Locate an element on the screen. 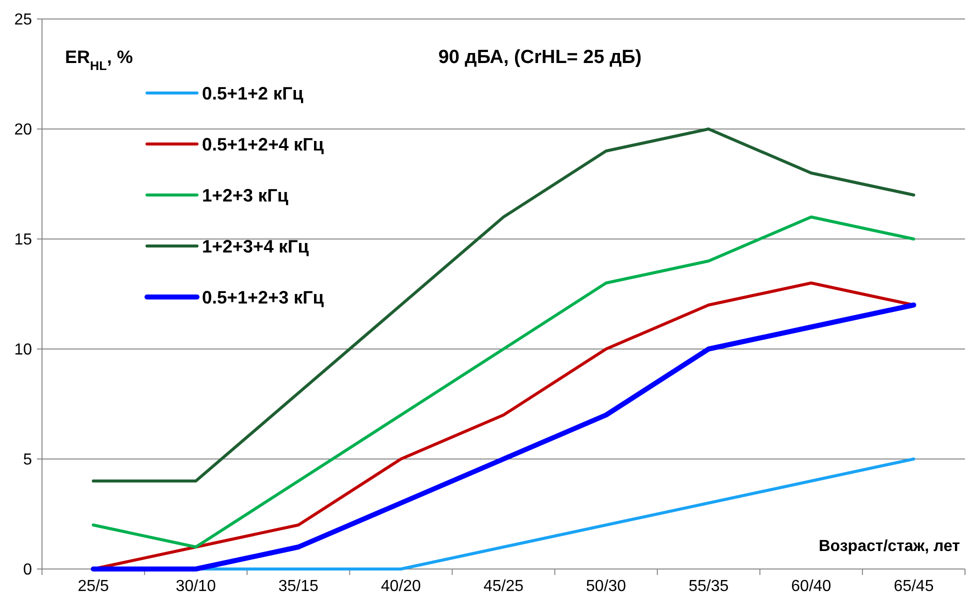 This screenshot has height=613, width=970. legend-label: 0.5+1+2 кГц is located at coordinates (253, 93).